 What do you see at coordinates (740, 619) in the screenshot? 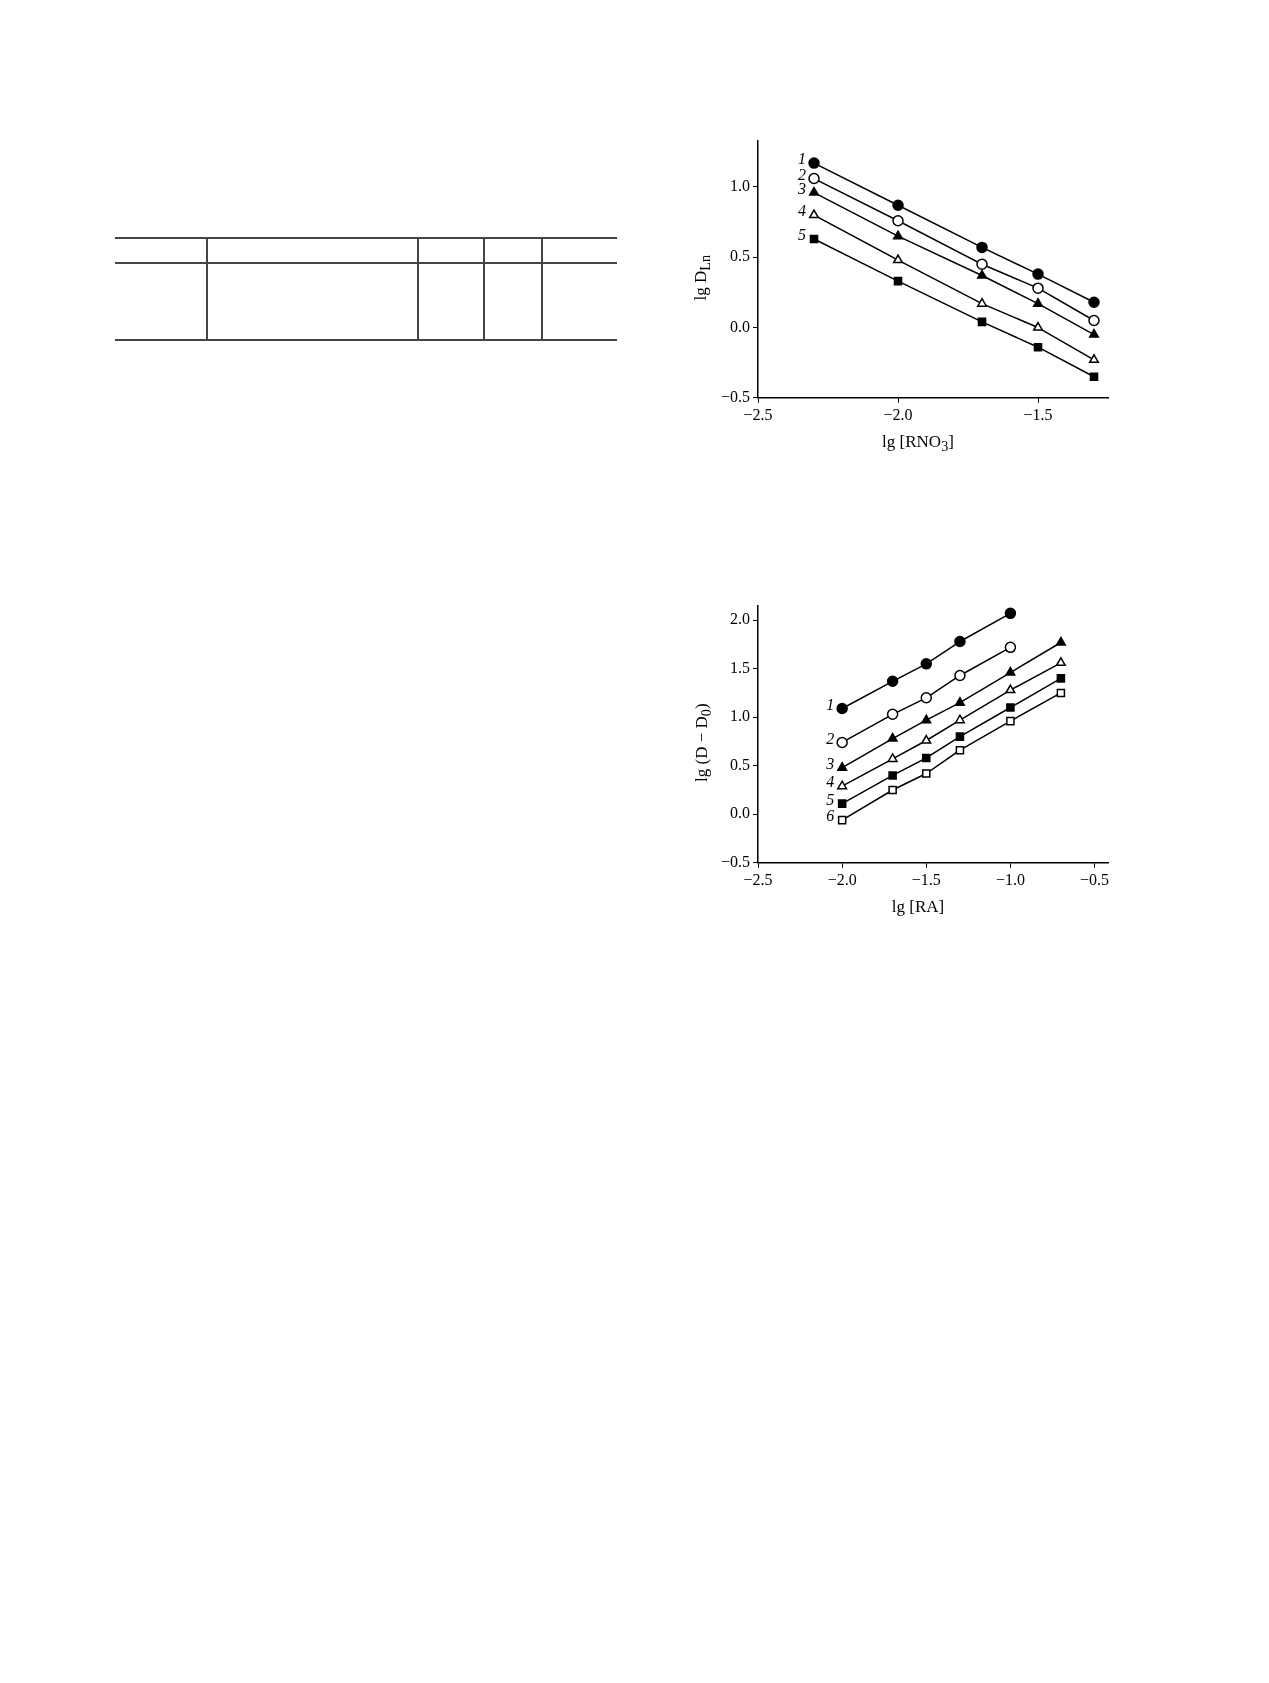
I see `y-tick-label: 2.0` at bounding box center [740, 619].